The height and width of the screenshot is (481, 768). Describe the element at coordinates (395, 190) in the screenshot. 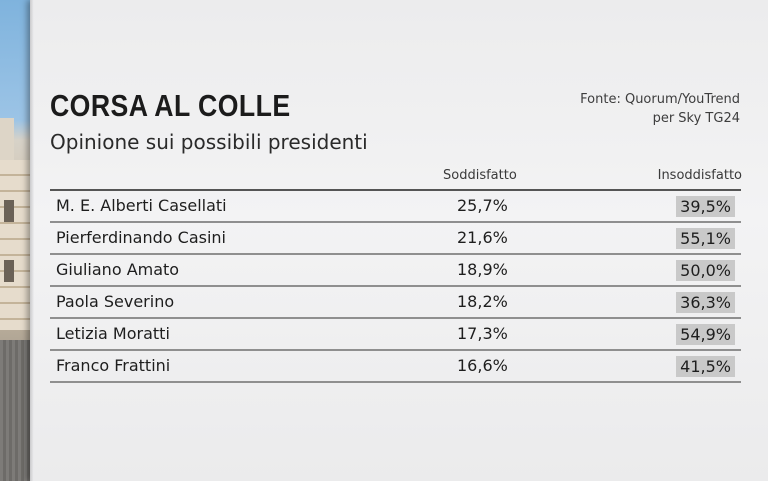

I see `table-top-rule` at that location.